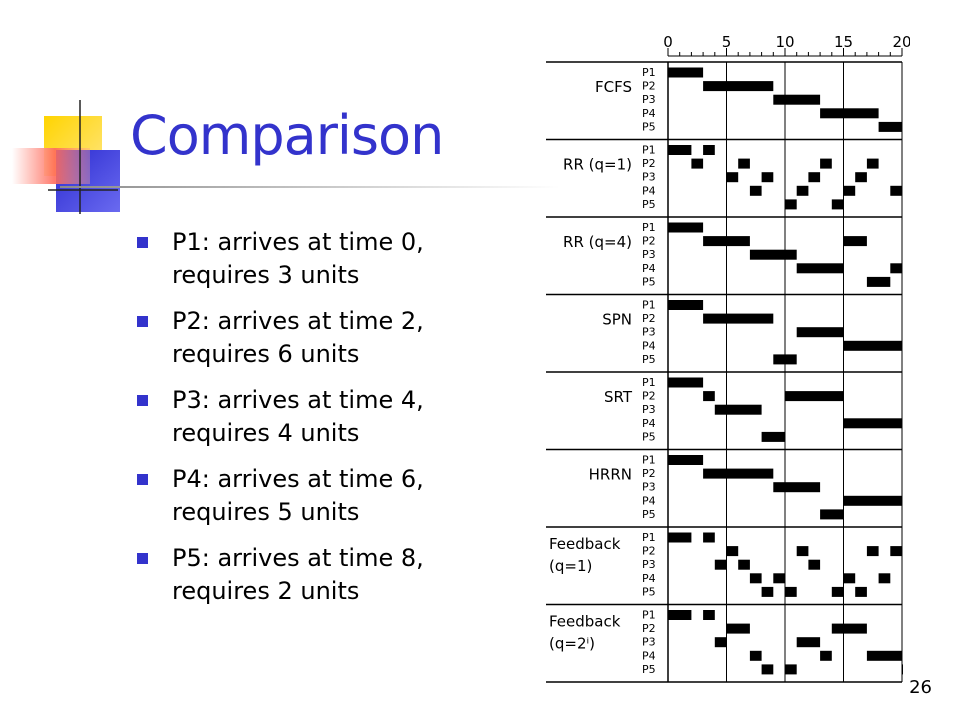 The image size is (960, 720). Describe the element at coordinates (920, 687) in the screenshot. I see `page-number: 26` at that location.